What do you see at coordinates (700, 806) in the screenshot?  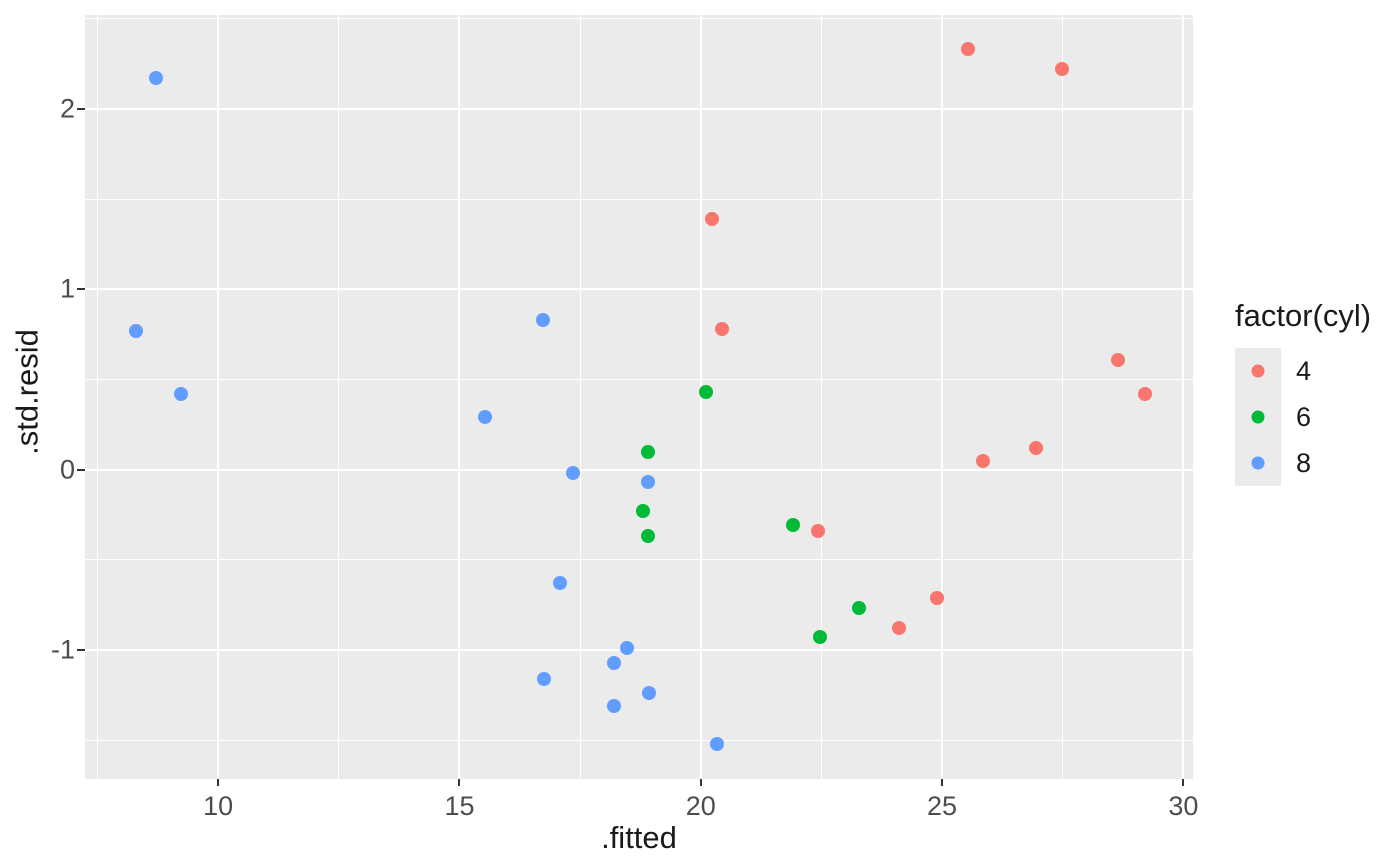 I see `x-tick-label: 20` at bounding box center [700, 806].